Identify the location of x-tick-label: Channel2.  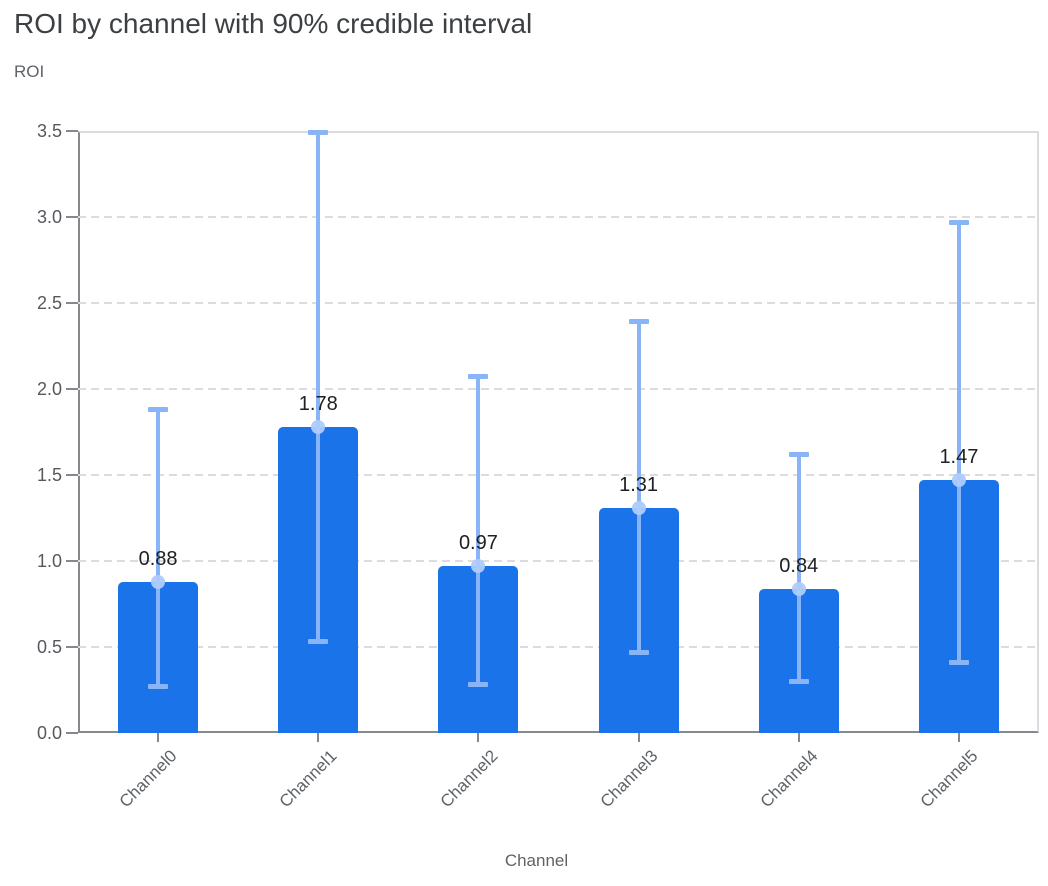
(469, 779).